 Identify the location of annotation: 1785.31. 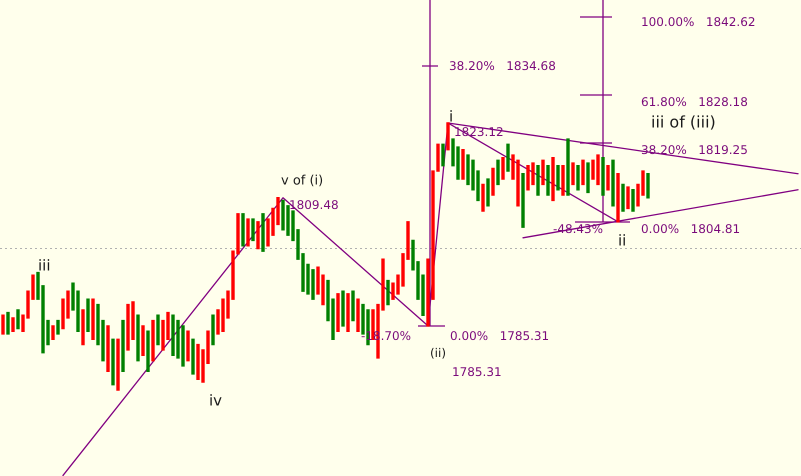
(477, 372).